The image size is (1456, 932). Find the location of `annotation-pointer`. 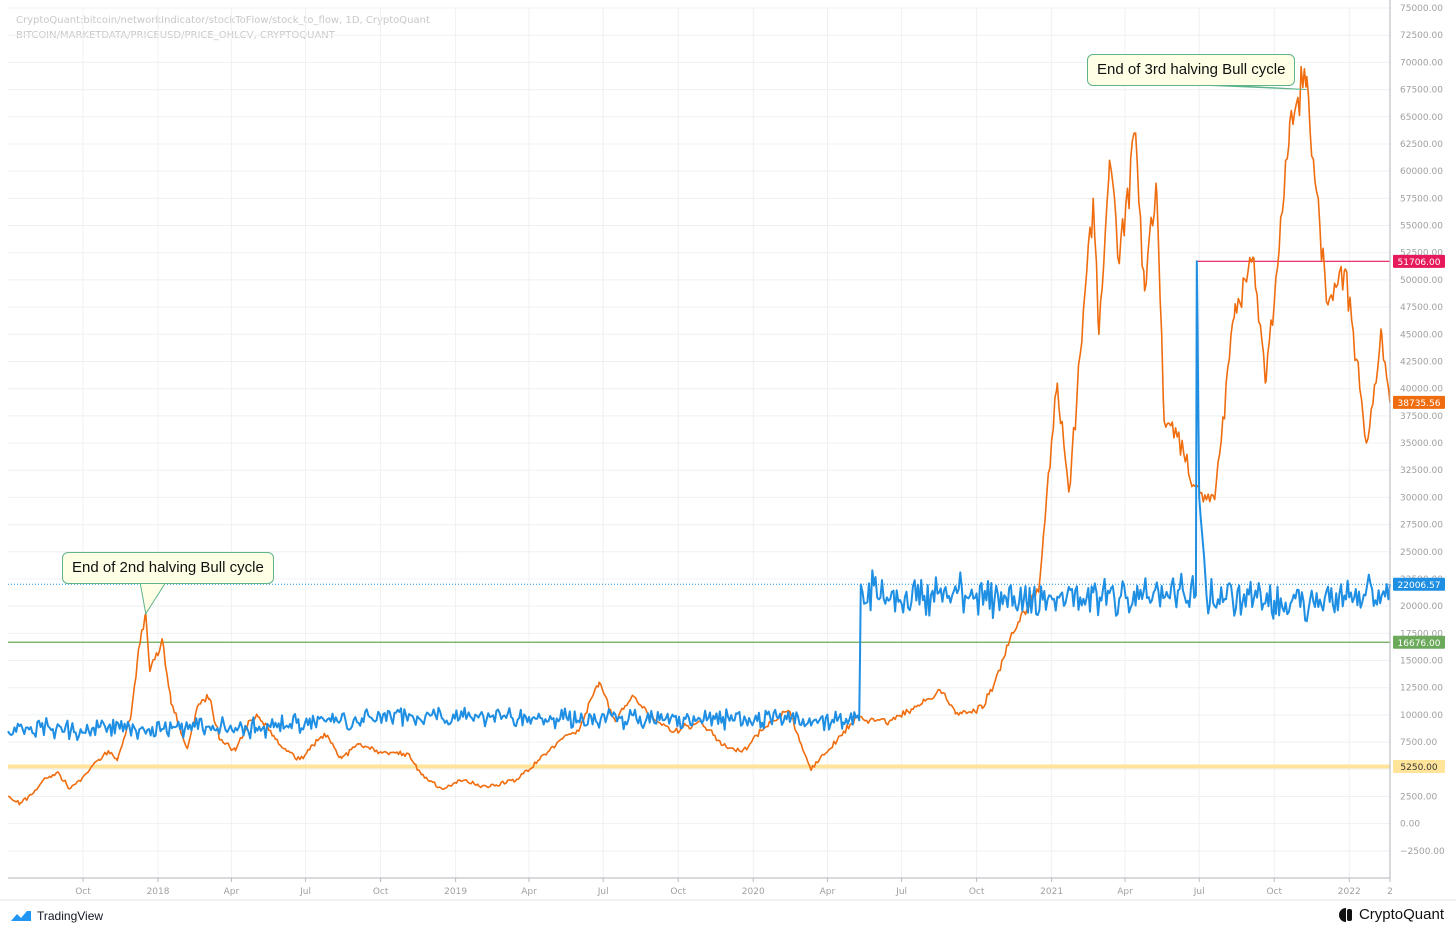

annotation-pointer is located at coordinates (153, 598).